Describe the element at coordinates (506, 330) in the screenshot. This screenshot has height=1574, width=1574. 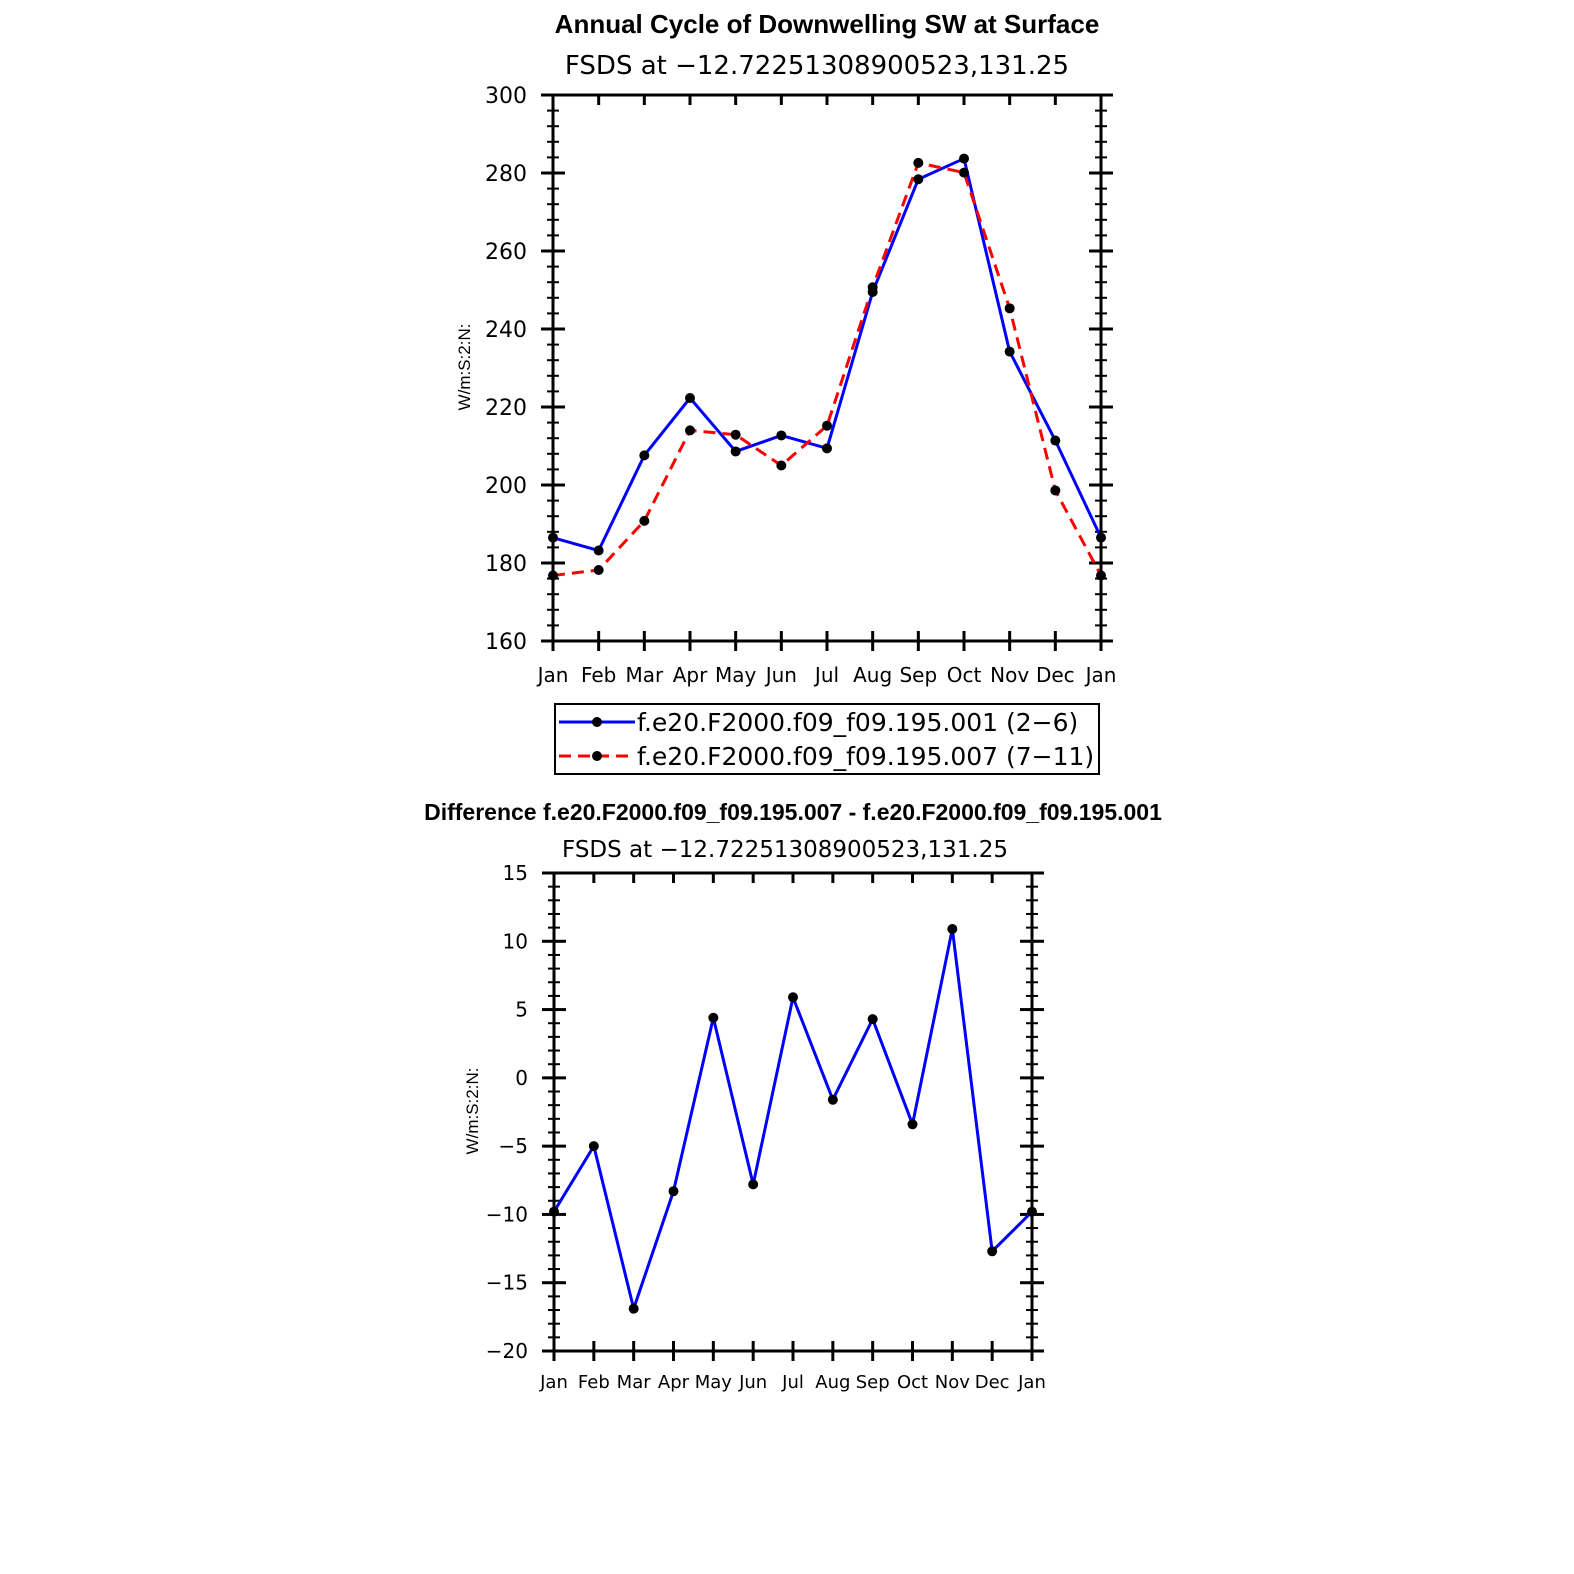
I see `y-tick-label: 240` at that location.